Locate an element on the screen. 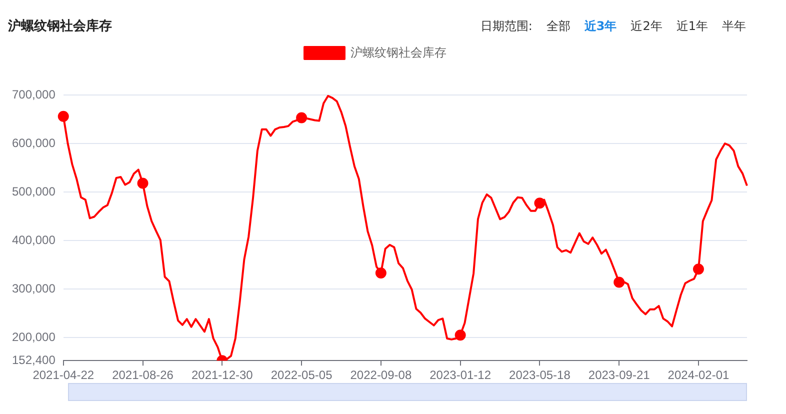 The image size is (786, 414). text: 日期范围: is located at coordinates (506, 26).